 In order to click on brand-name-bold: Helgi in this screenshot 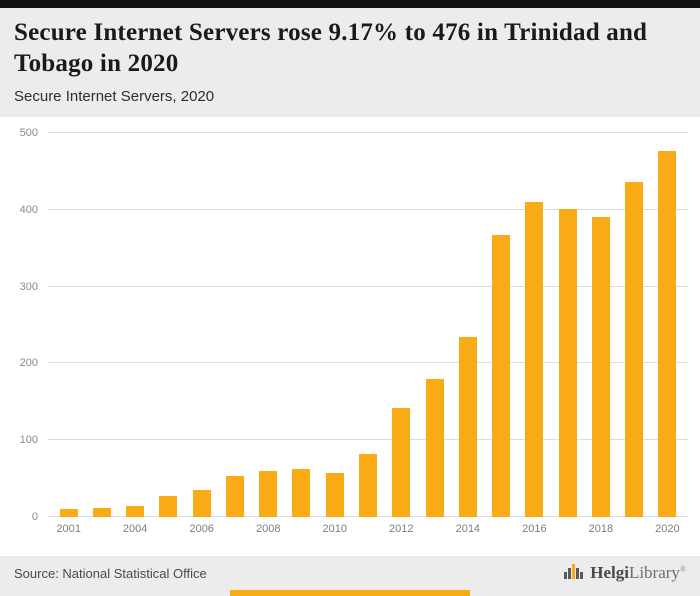, I will do `click(609, 572)`.